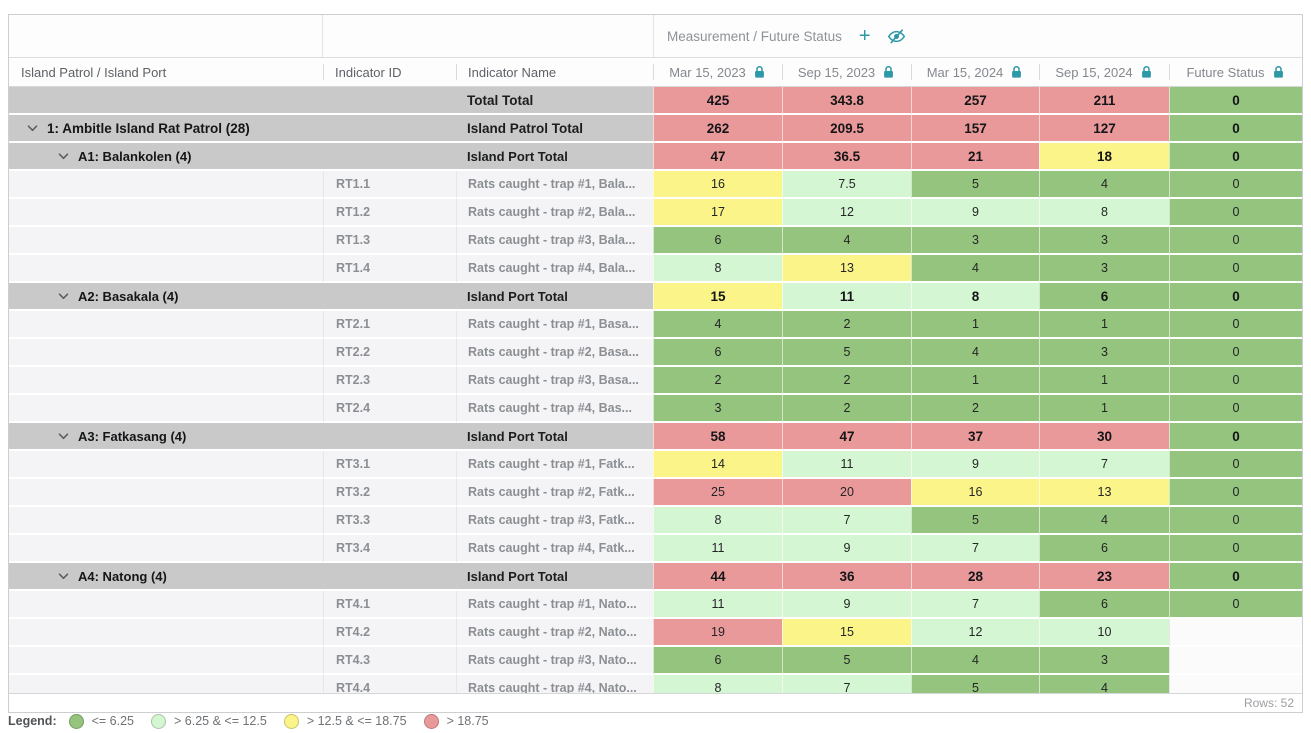  I want to click on measurement-cell: 17, so click(717, 213).